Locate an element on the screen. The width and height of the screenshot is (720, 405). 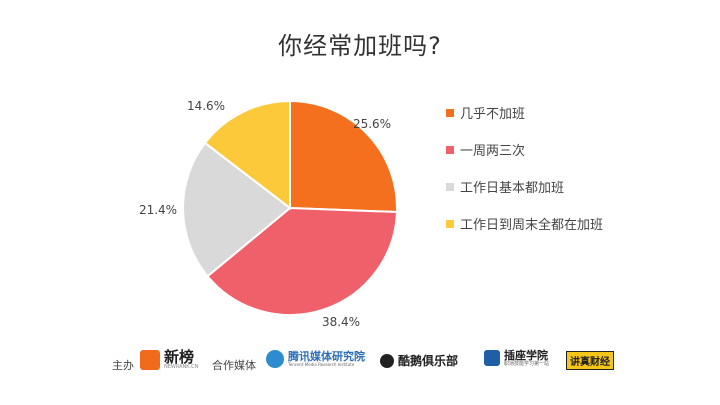
legend-label-3: 工作日到周末全都在加班 is located at coordinates (531, 225).